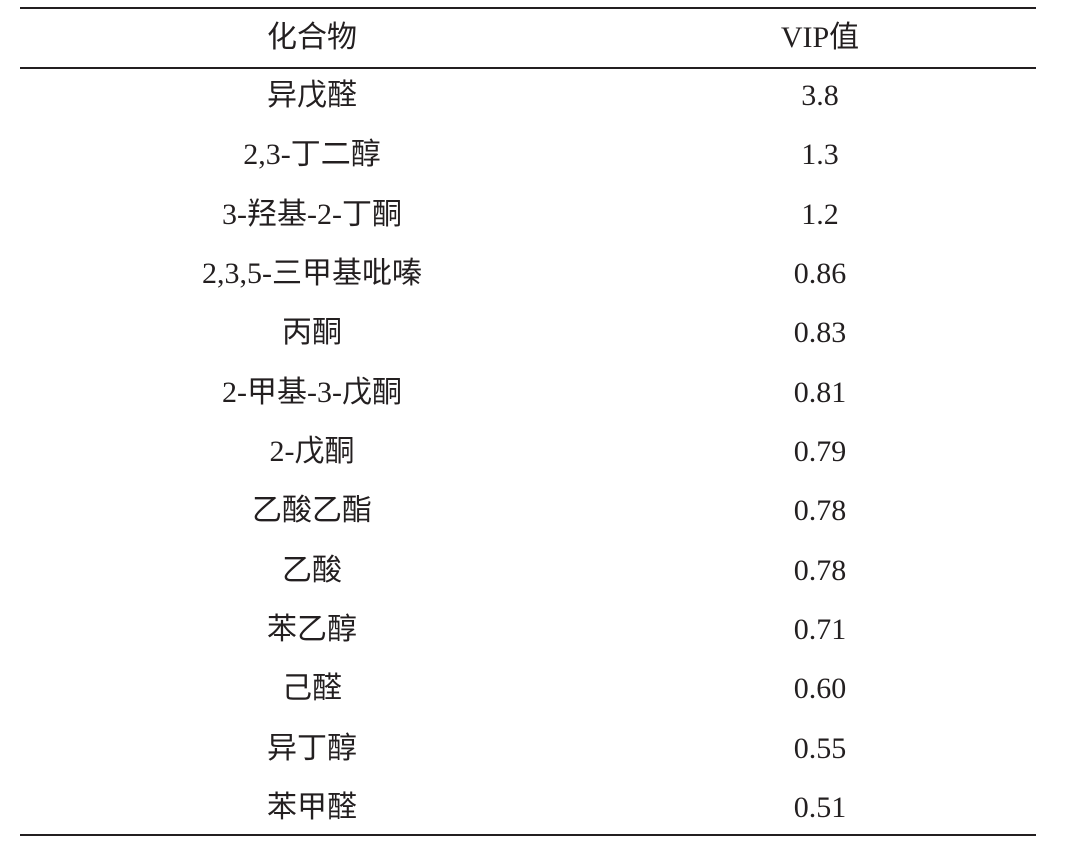 Image resolution: width=1078 pixels, height=852 pixels. What do you see at coordinates (528, 835) in the screenshot?
I see `bottom-rule` at bounding box center [528, 835].